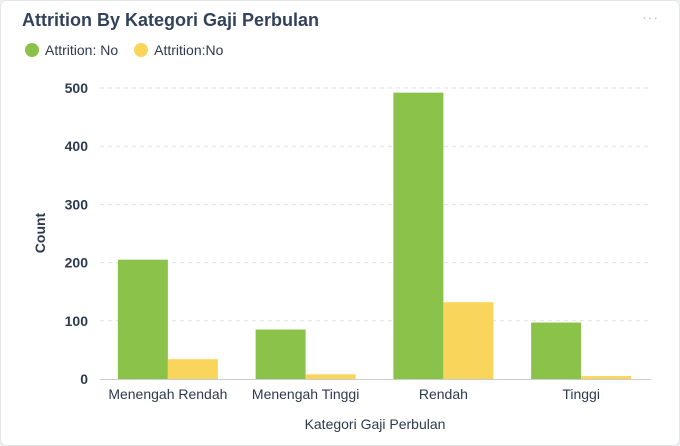 Image resolution: width=680 pixels, height=446 pixels. I want to click on x-axis-label: Kategori Gaji Perbulan, so click(375, 424).